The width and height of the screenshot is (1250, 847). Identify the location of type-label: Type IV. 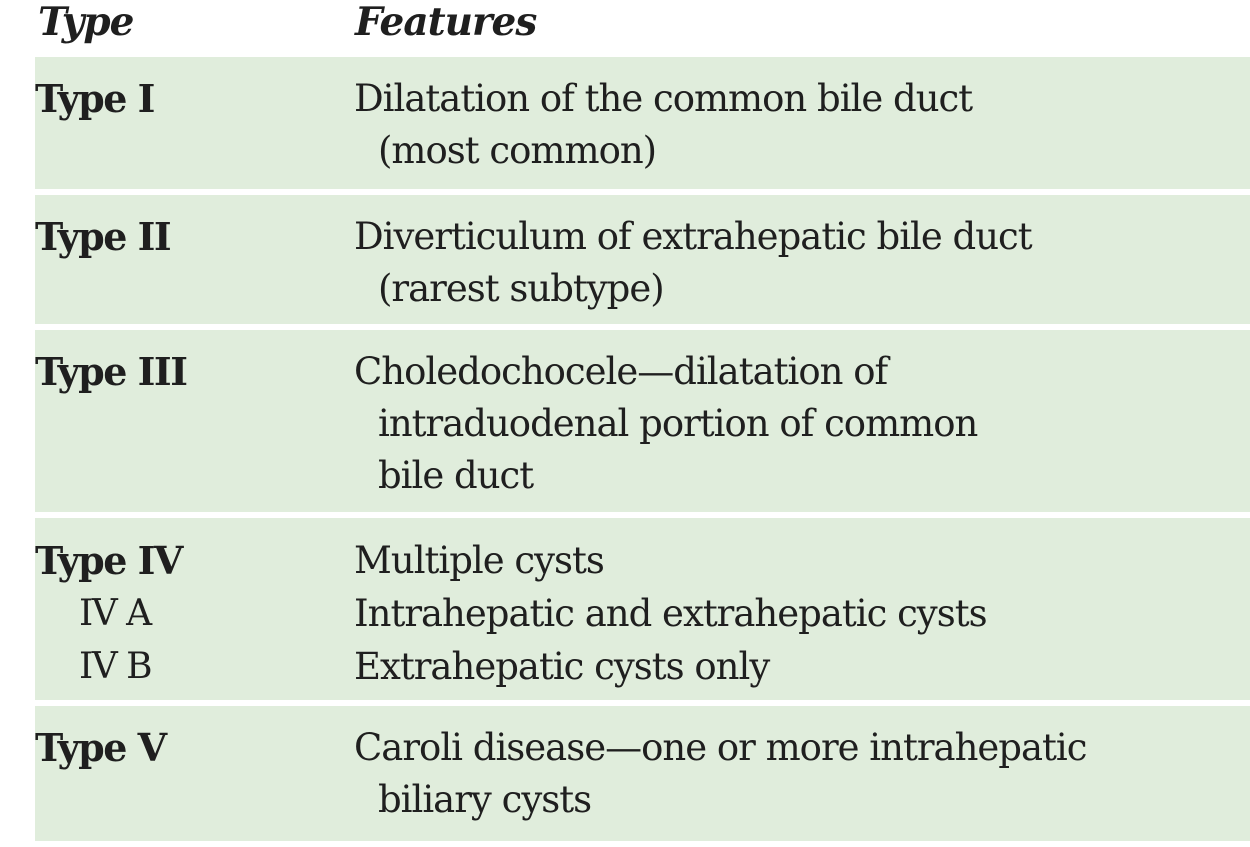
(109, 560).